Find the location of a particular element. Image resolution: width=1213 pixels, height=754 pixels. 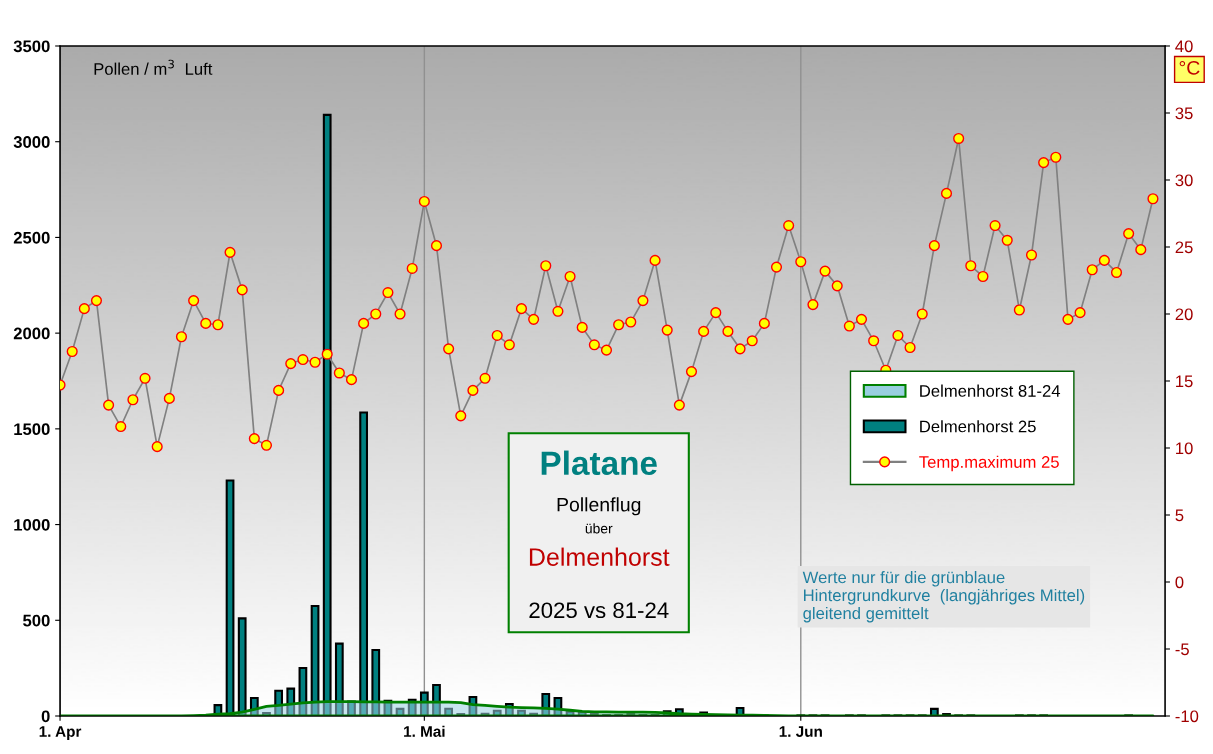

annotation: Platane is located at coordinates (599, 463).